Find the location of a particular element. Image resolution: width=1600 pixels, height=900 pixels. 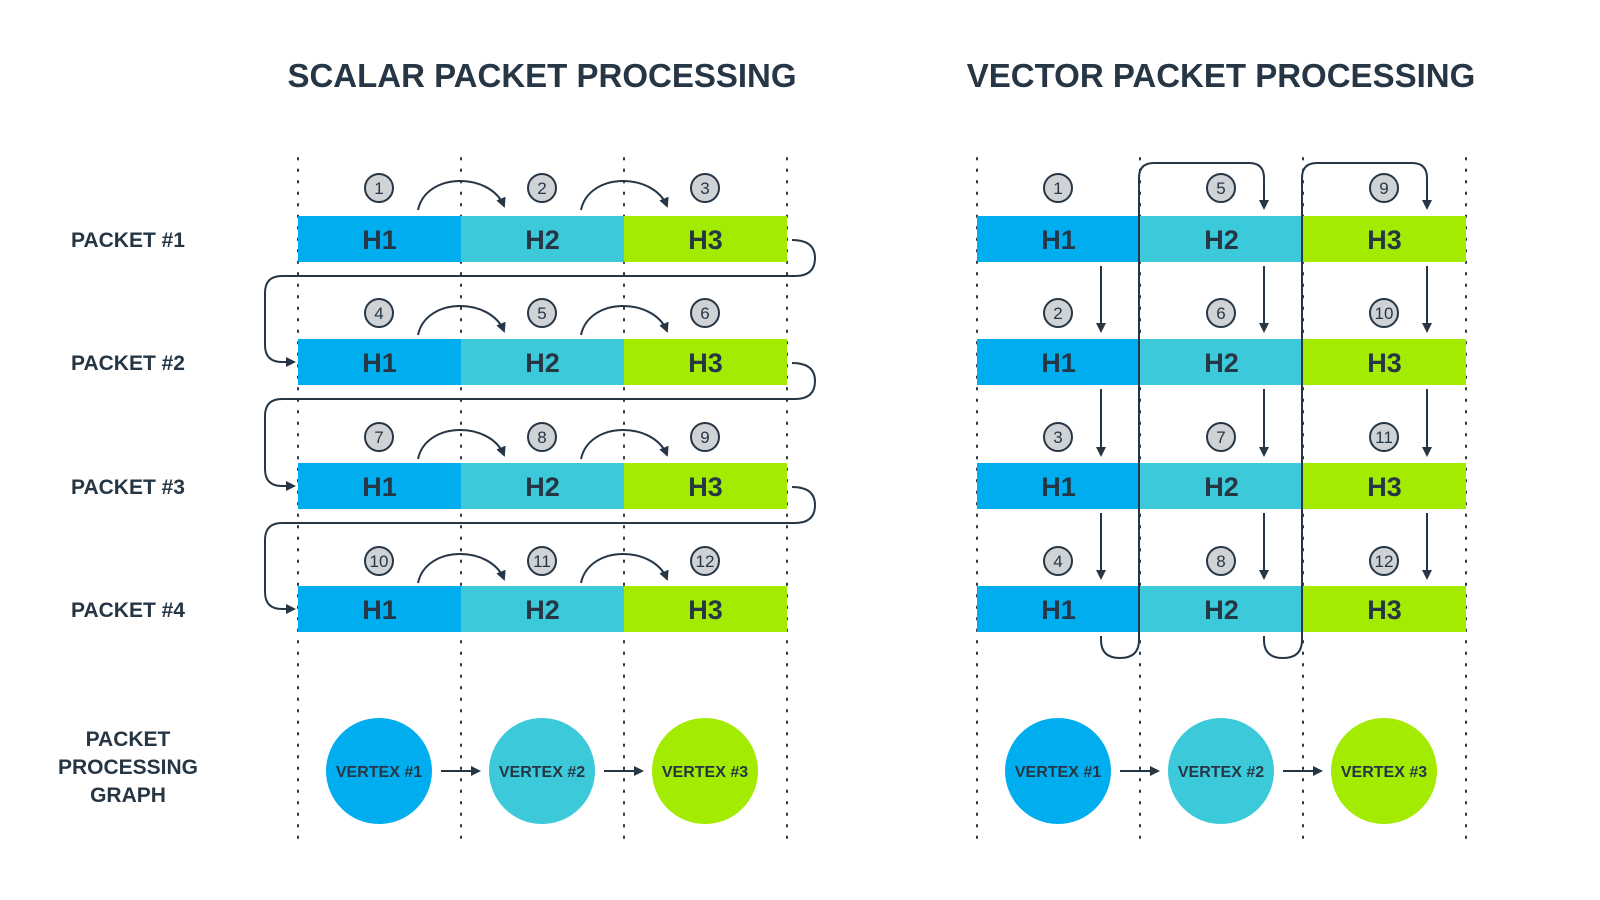

vector-step-number: 5 is located at coordinates (1220, 188).